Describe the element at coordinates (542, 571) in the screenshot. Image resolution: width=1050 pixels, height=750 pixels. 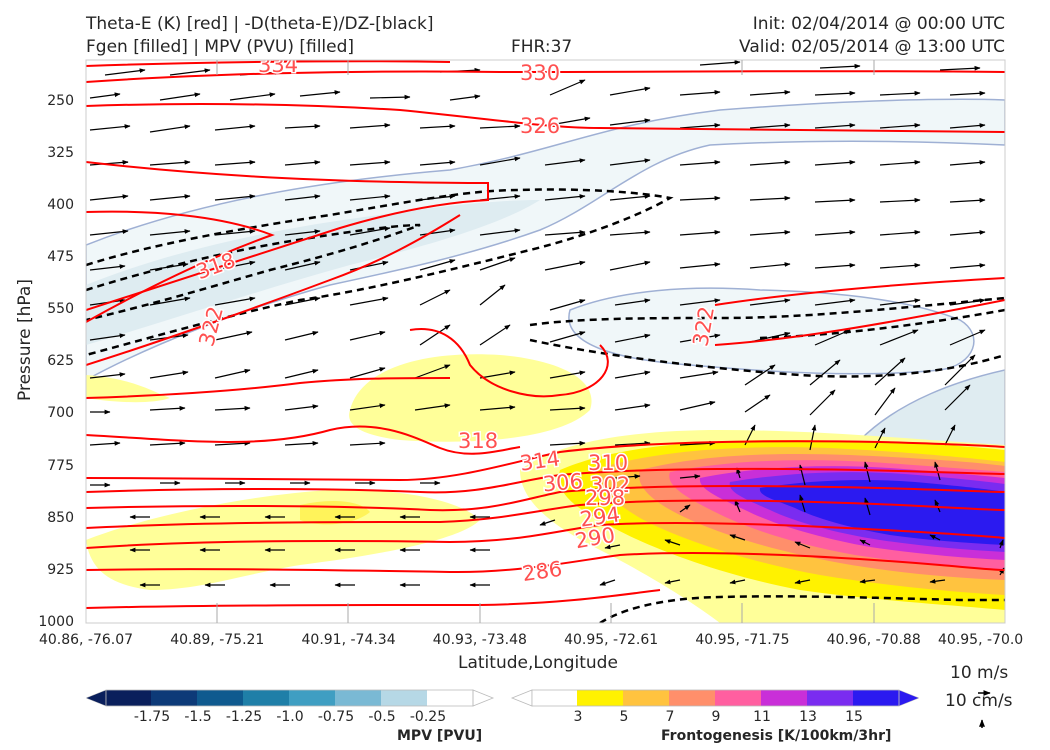
I see `theta-e-label: 286` at that location.